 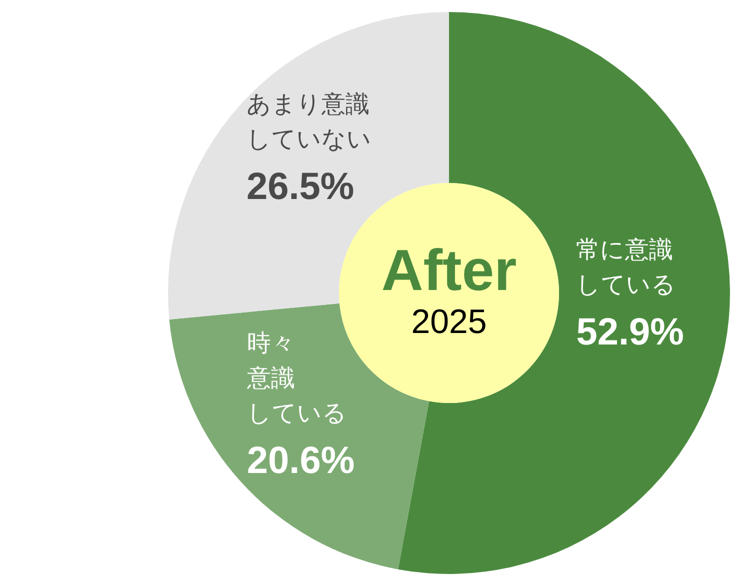 What do you see at coordinates (296, 378) in the screenshot?
I see `slice-label: 時々意識している` at bounding box center [296, 378].